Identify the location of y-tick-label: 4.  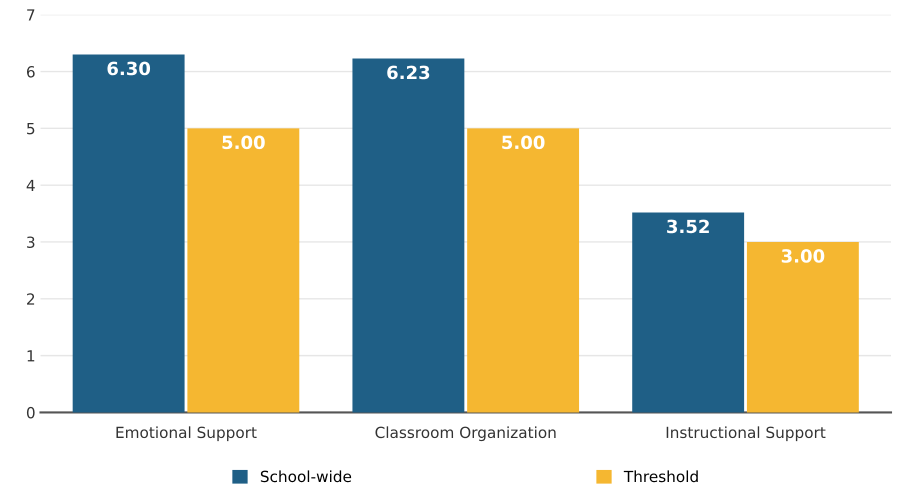
(30, 185).